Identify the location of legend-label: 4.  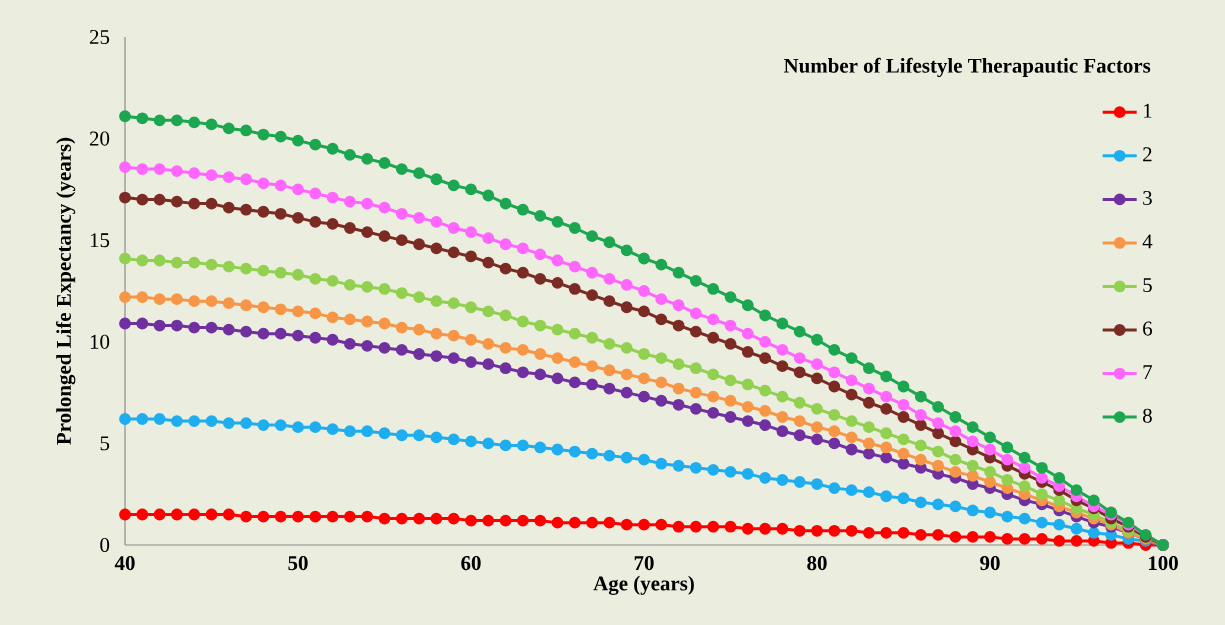
(1147, 241).